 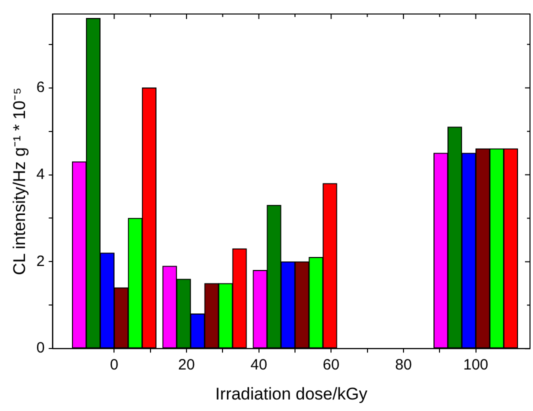 I want to click on x-tick-label: 40, so click(x=259, y=365).